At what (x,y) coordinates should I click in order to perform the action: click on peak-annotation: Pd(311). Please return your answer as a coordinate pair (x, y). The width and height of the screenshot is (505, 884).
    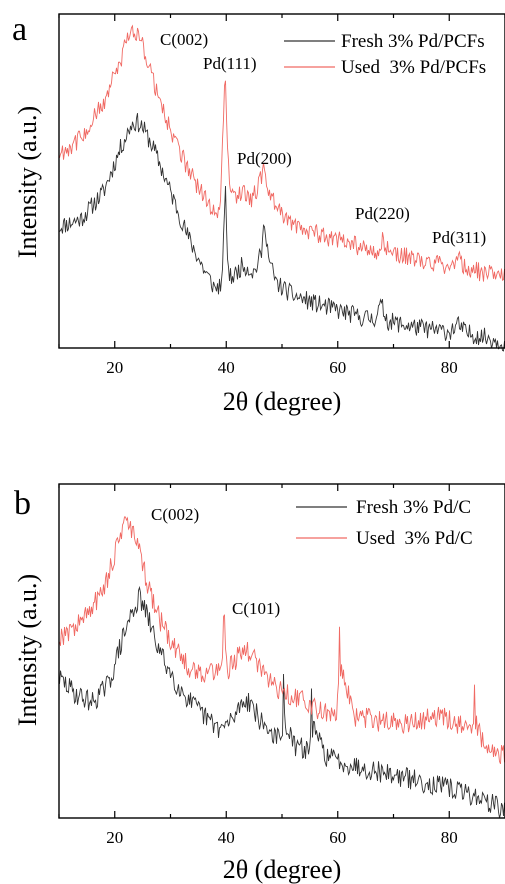
    Looking at the image, I should click on (459, 237).